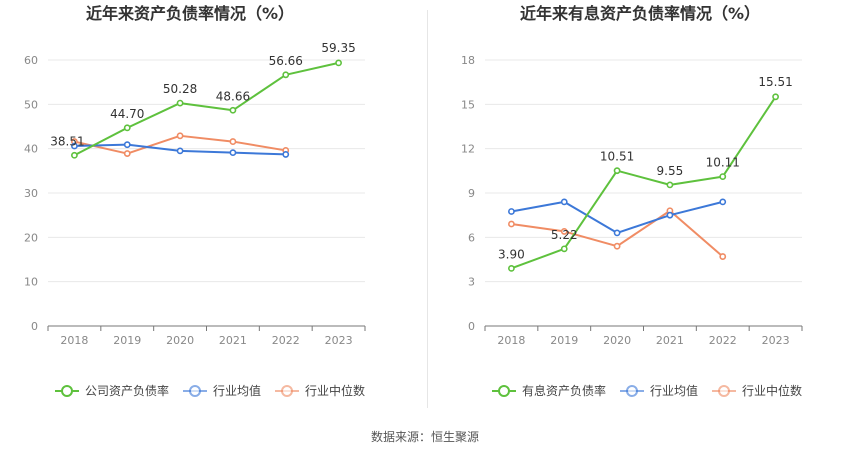 The width and height of the screenshot is (850, 459). I want to click on data-label: 15.51, so click(775, 82).